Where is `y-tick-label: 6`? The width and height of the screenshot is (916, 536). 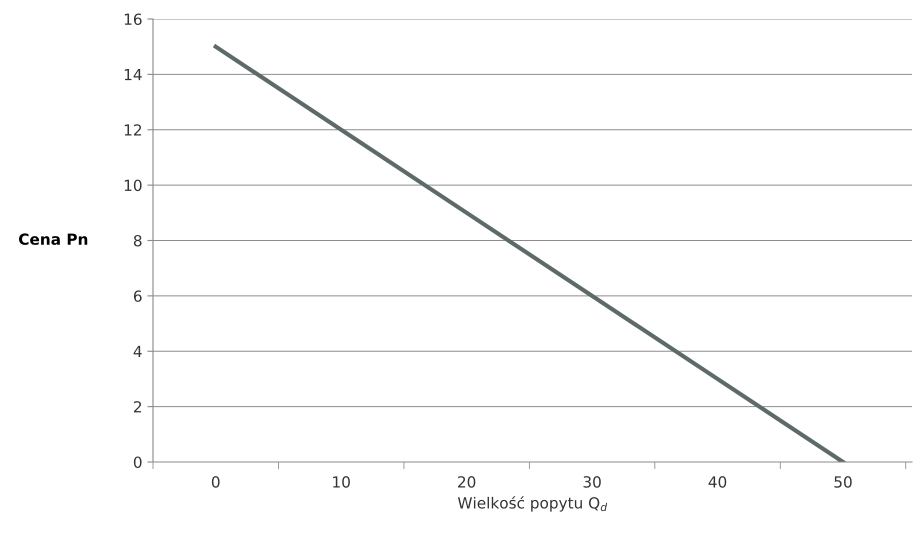 y-tick-label: 6 is located at coordinates (138, 296).